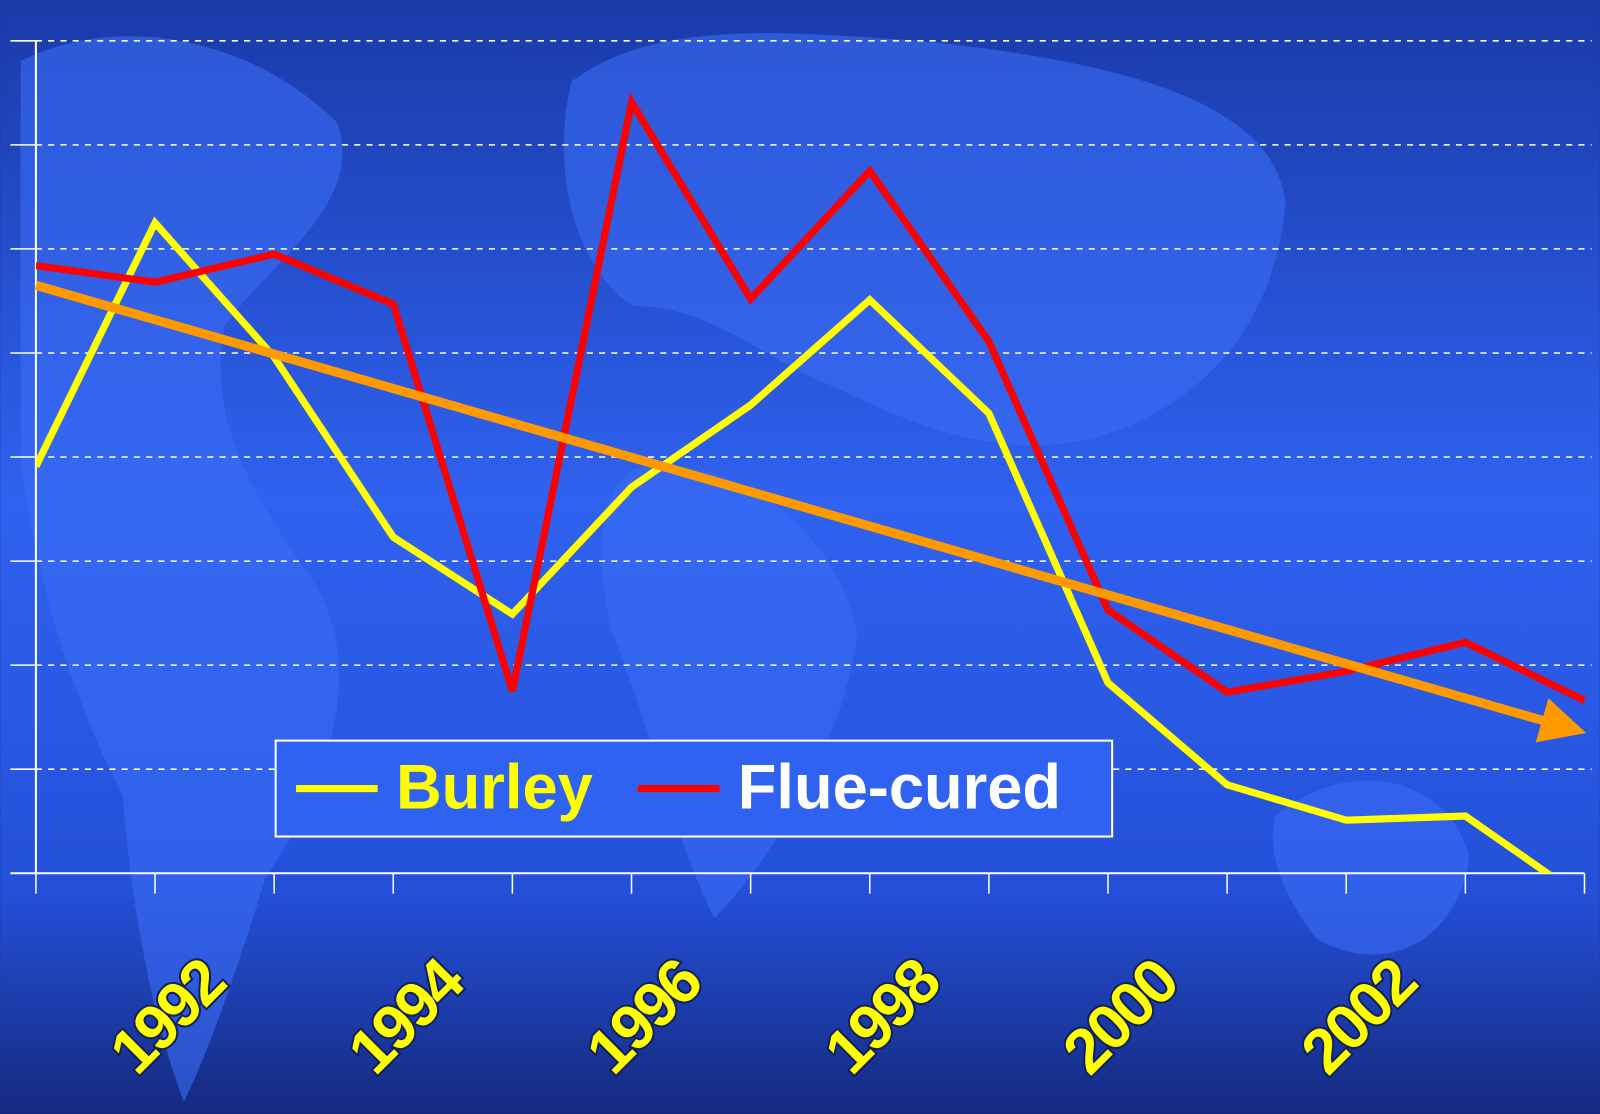 Image resolution: width=1600 pixels, height=1114 pixels. Describe the element at coordinates (494, 787) in the screenshot. I see `legend-label: Burley` at that location.